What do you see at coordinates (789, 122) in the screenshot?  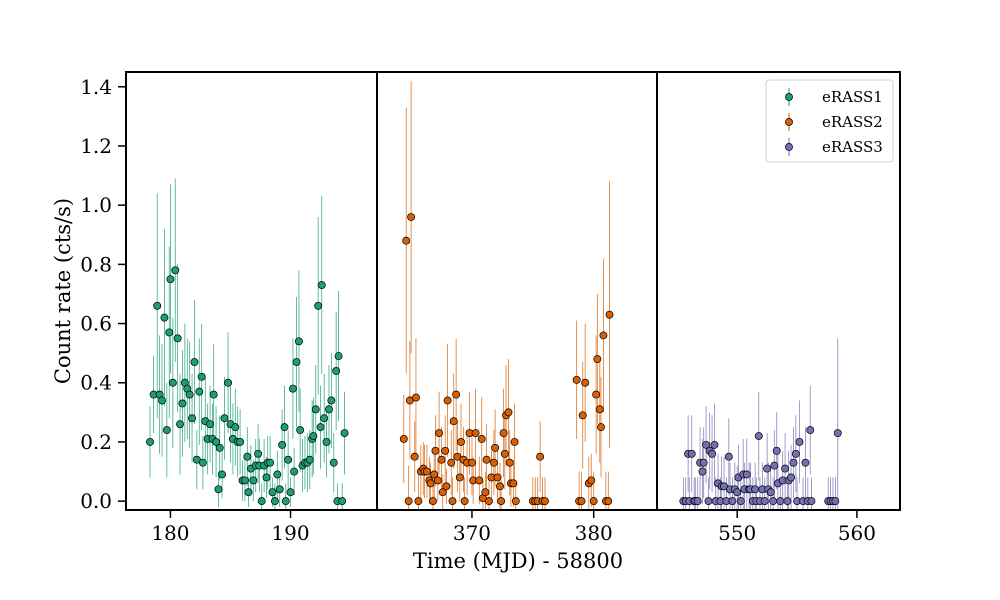 I see `legend-marker-eRASS2` at bounding box center [789, 122].